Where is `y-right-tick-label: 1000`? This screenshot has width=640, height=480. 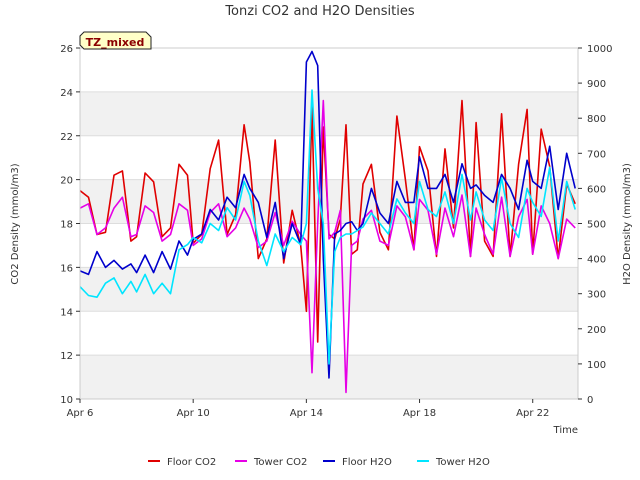
y-right-tick-label: 1000 is located at coordinates (599, 49).